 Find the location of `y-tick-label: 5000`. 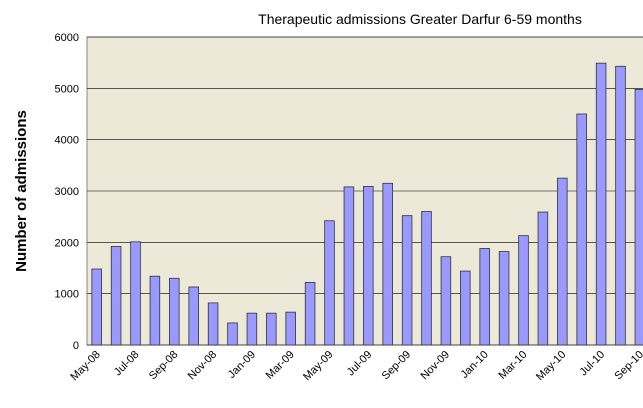

y-tick-label: 5000 is located at coordinates (67, 89).